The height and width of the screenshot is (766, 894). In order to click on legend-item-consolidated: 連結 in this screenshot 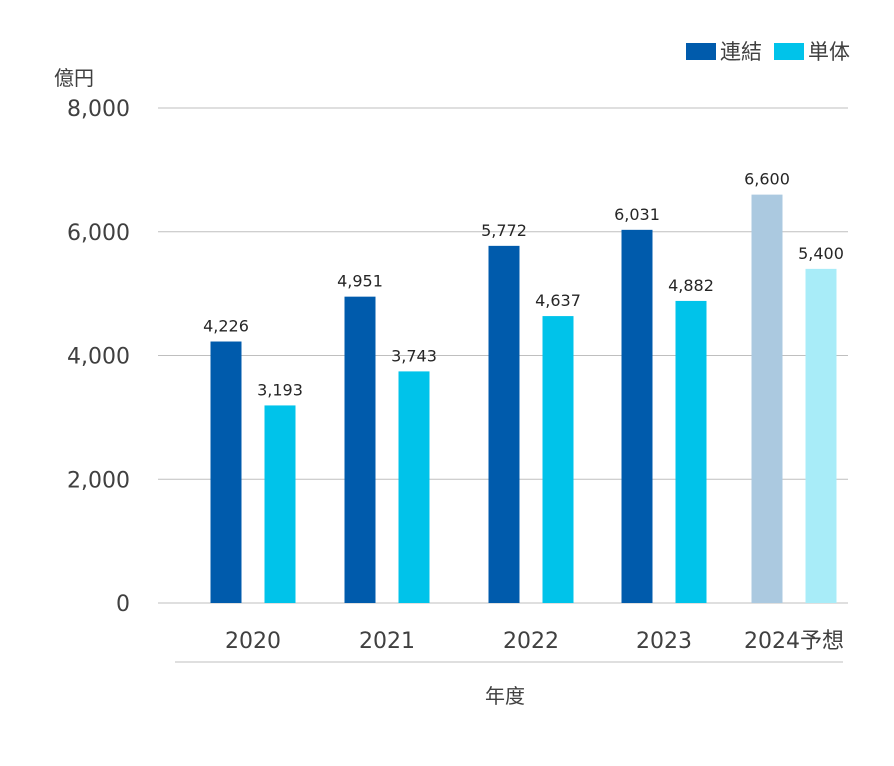, I will do `click(724, 51)`.